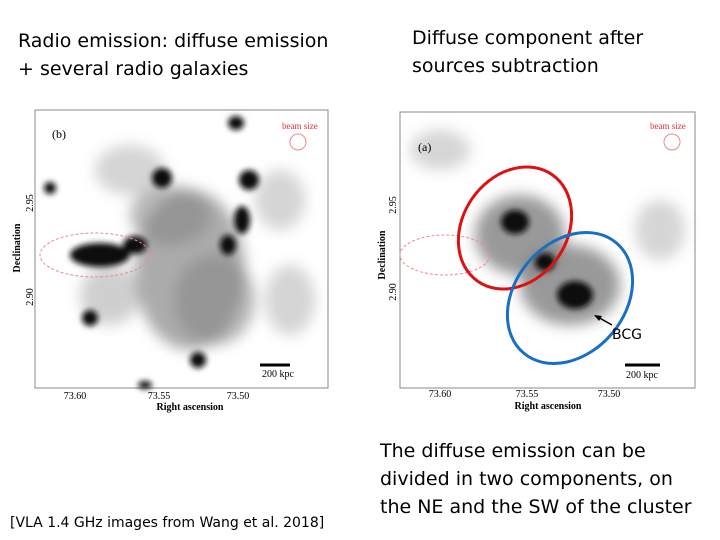 The width and height of the screenshot is (720, 540). What do you see at coordinates (512, 451) in the screenshot?
I see `conclusion-line: The diffuse emission can be` at bounding box center [512, 451].